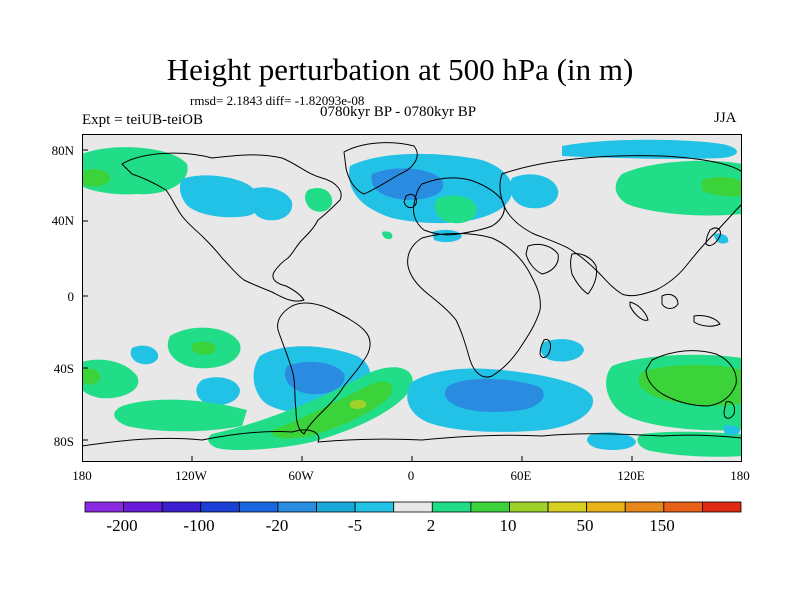  I want to click on anomaly-n-pacific-green, so click(135, 171).